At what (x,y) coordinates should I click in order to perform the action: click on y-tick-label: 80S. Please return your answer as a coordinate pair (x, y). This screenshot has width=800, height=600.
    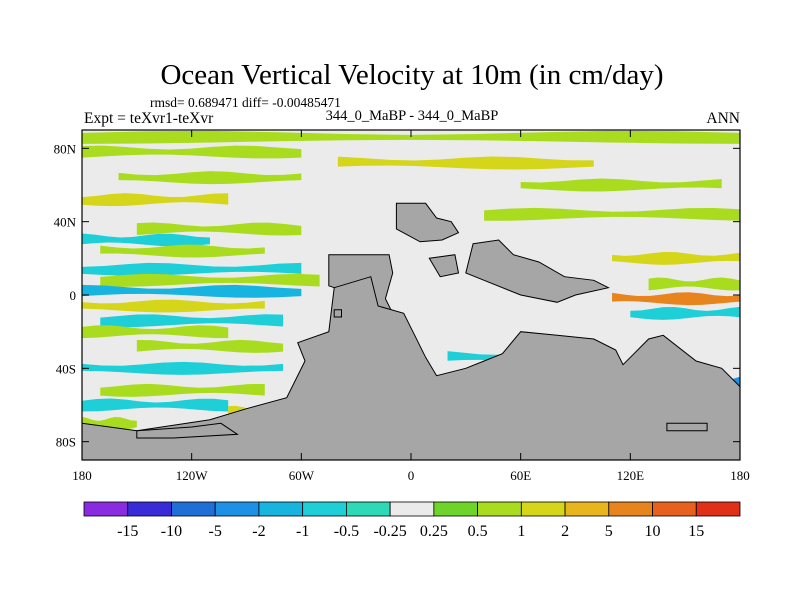
    Looking at the image, I should click on (66, 442).